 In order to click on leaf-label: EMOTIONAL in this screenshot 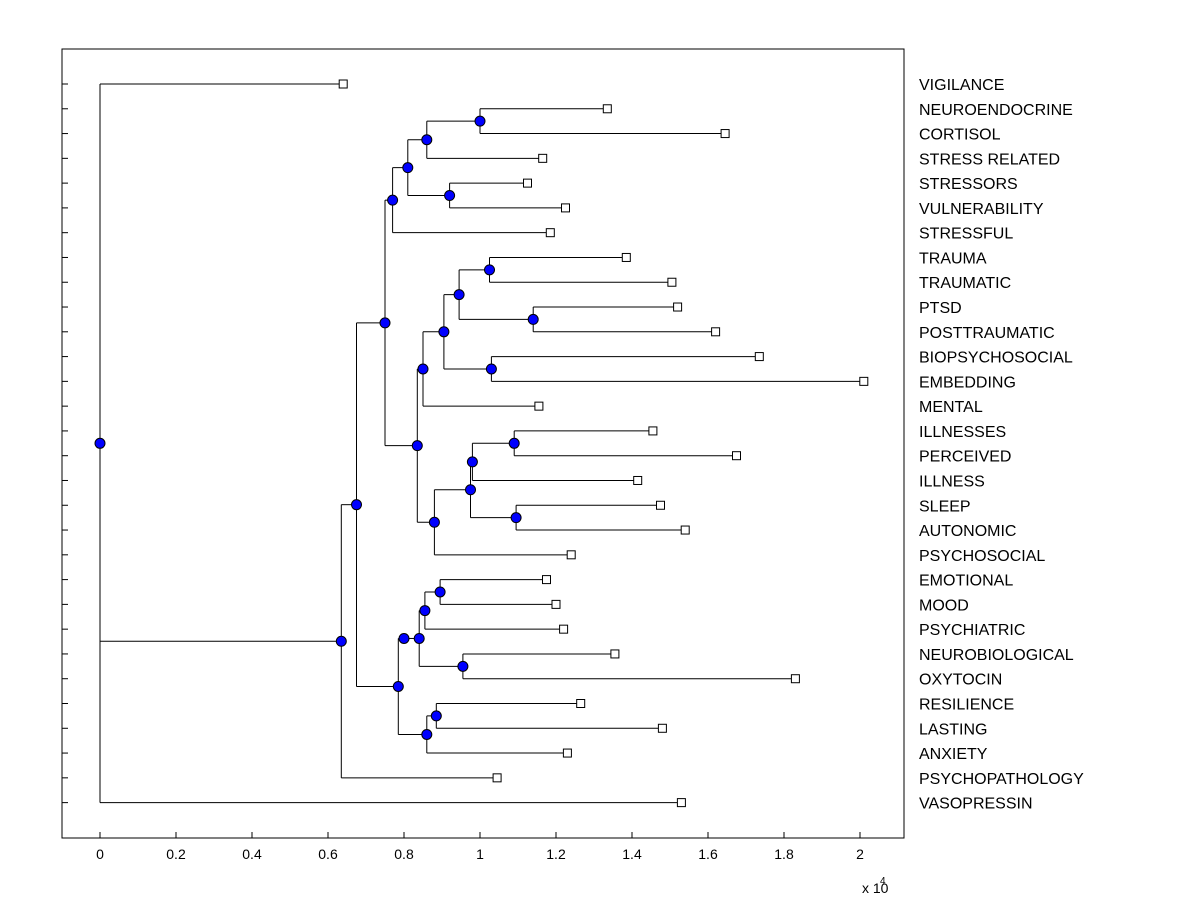, I will do `click(966, 581)`.